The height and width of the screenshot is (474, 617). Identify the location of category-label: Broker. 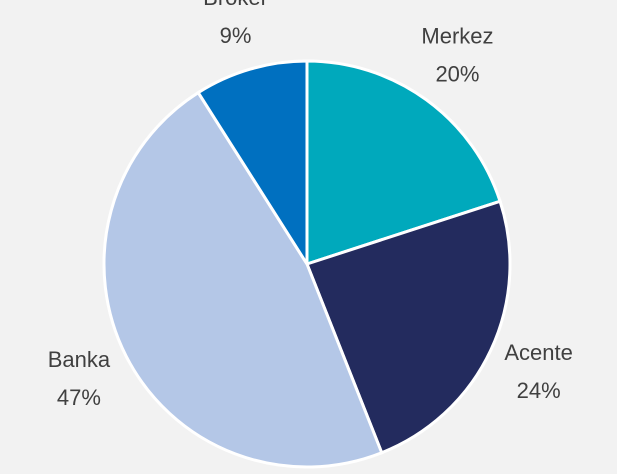
(235, 5).